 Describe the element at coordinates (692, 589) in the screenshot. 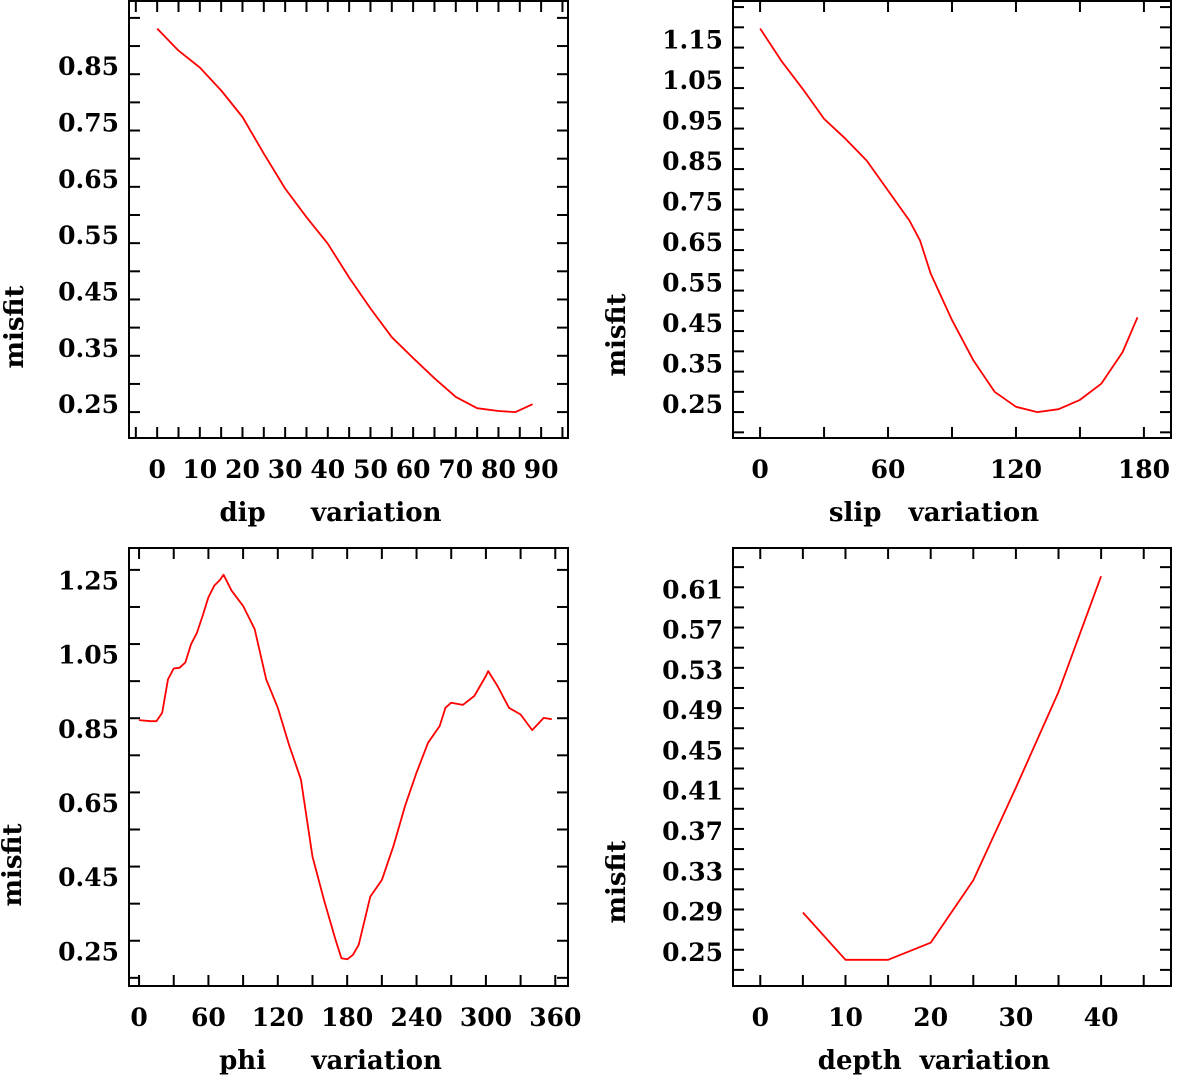

I see `y-tick-label: 0.61` at that location.